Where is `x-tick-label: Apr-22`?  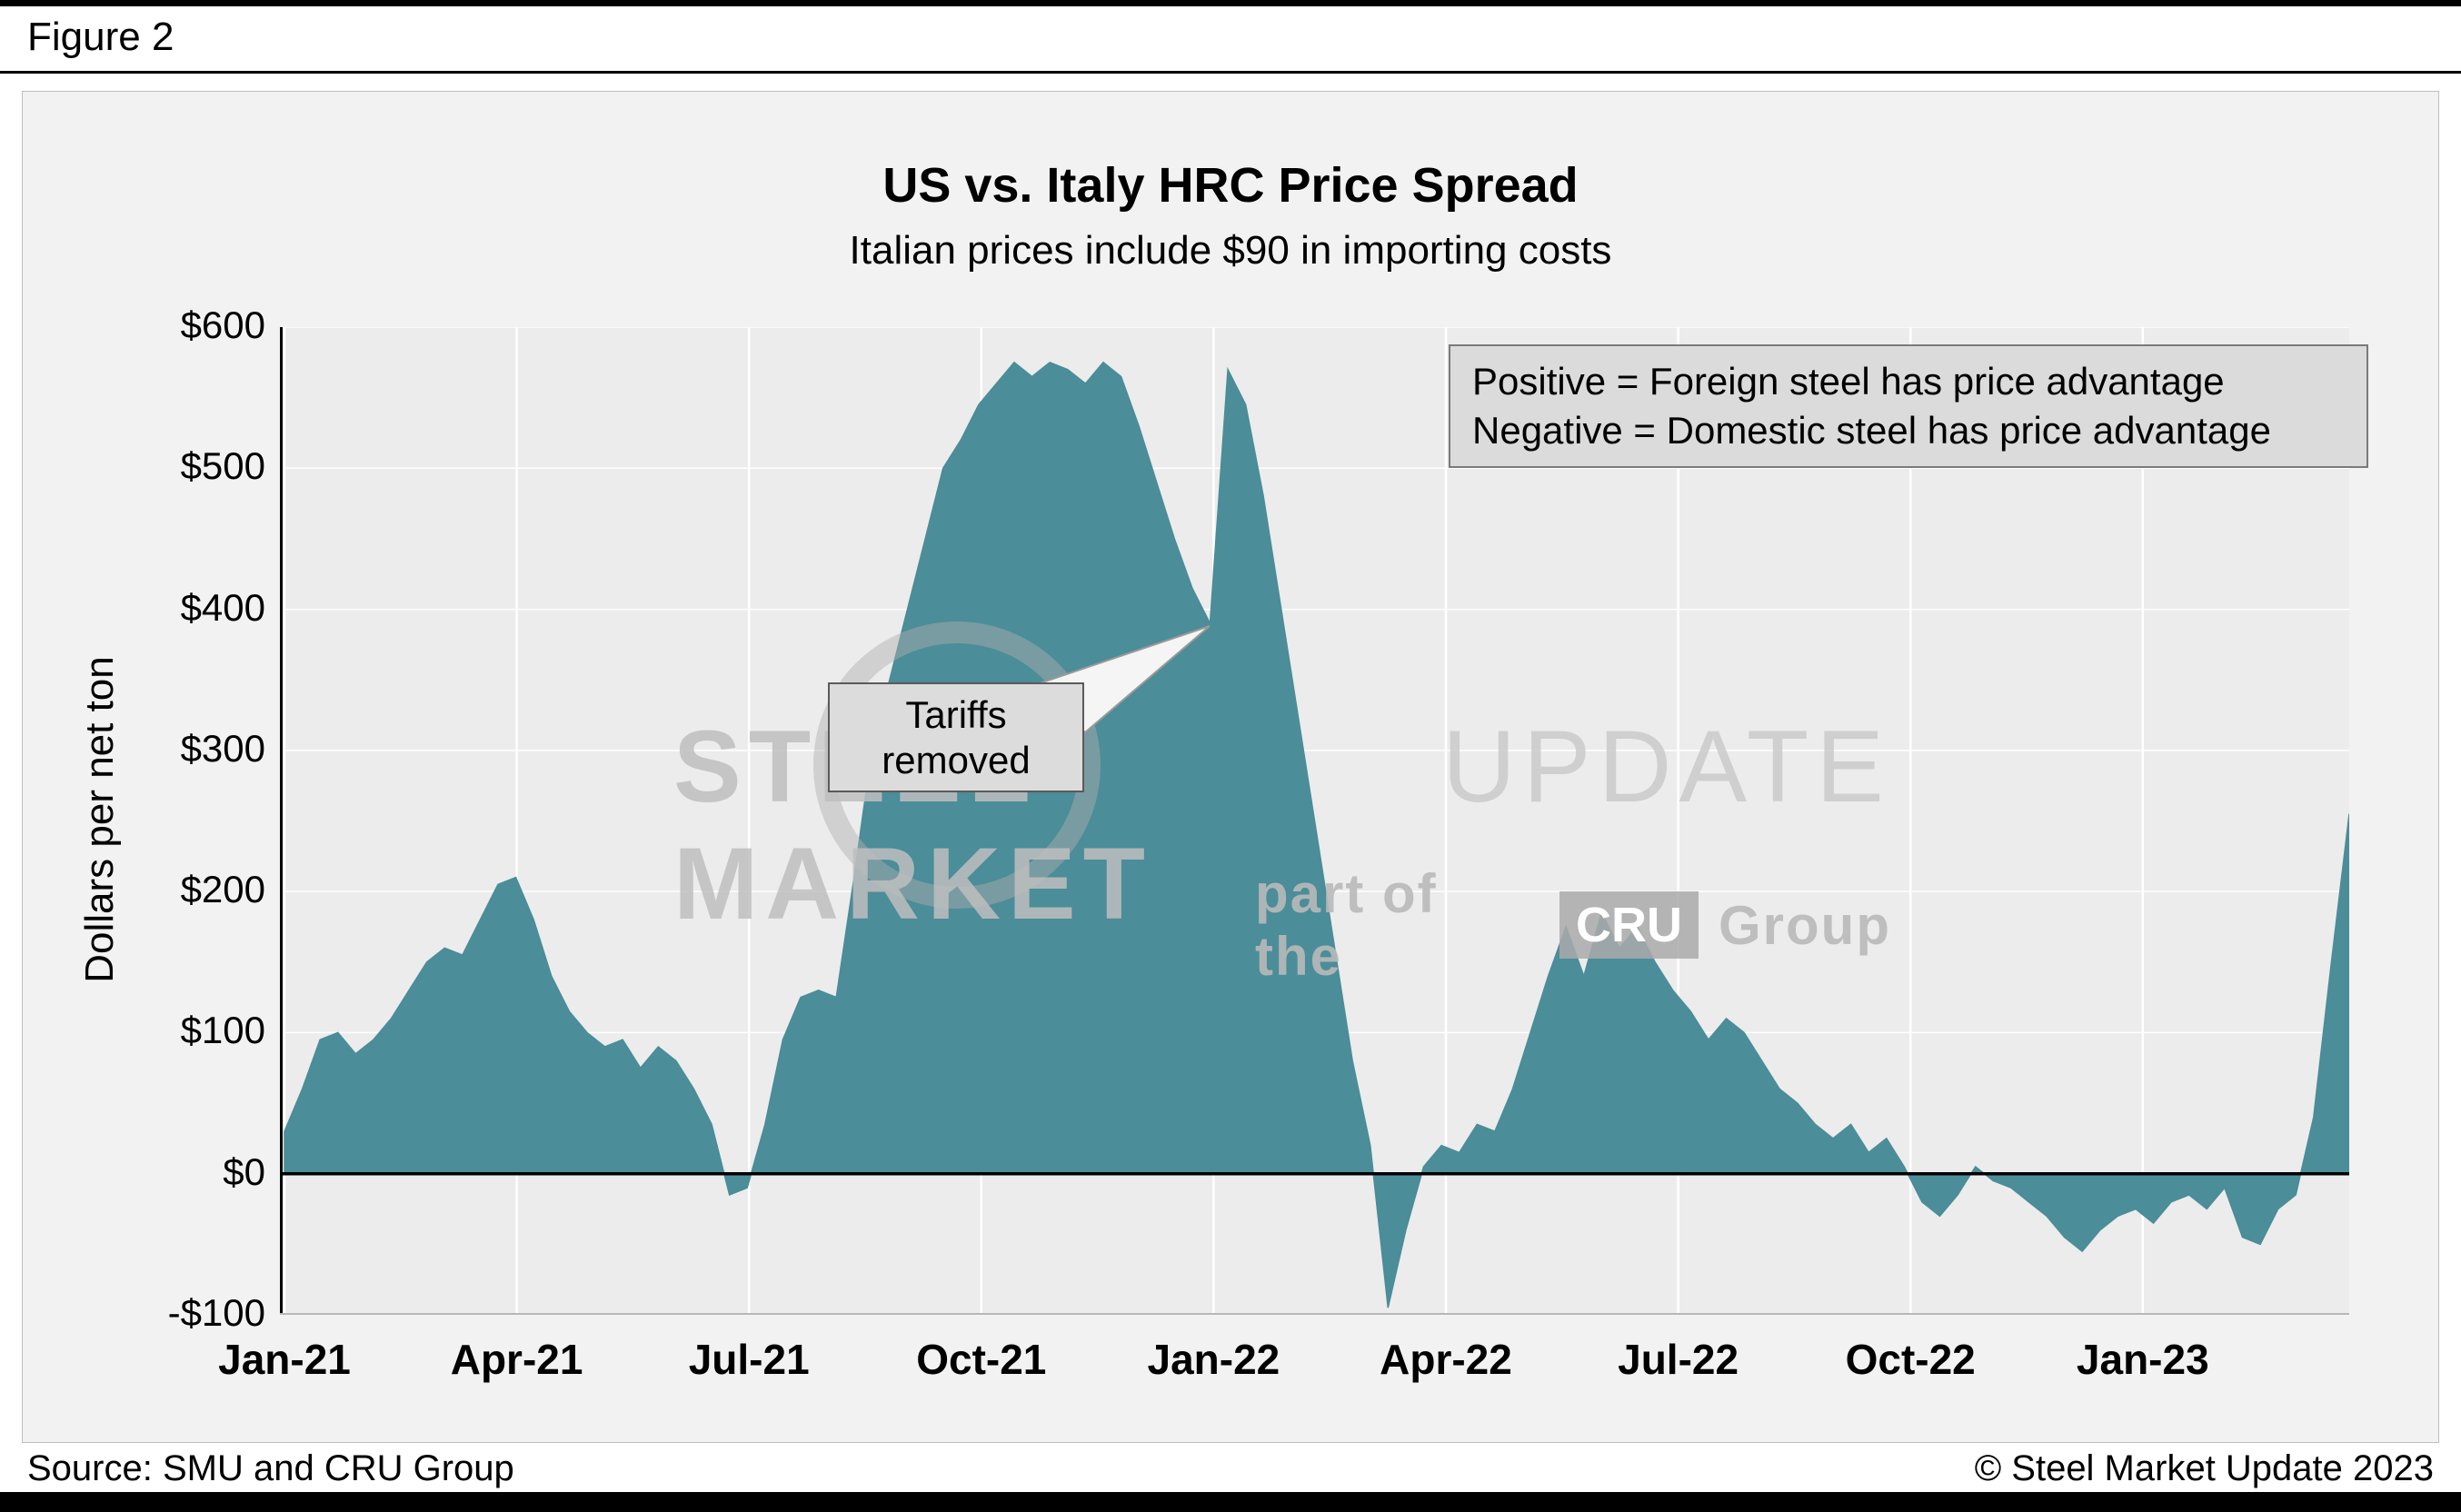 x-tick-label: Apr-22 is located at coordinates (1446, 1359).